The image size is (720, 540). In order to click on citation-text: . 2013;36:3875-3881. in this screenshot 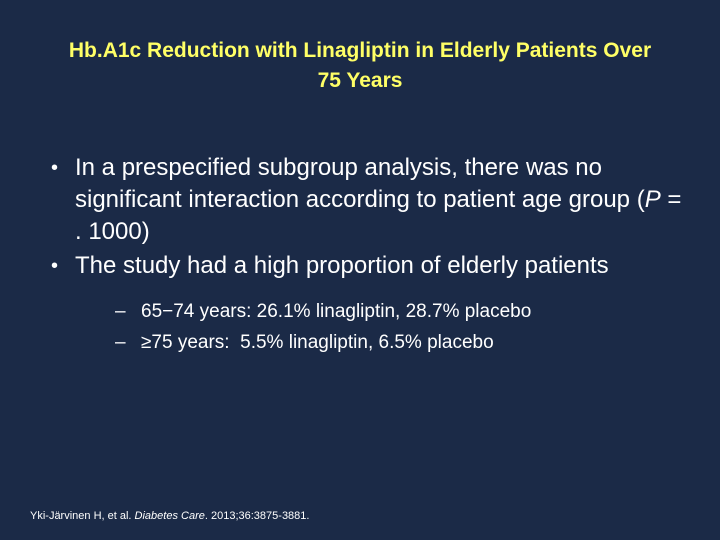, I will do `click(257, 516)`.